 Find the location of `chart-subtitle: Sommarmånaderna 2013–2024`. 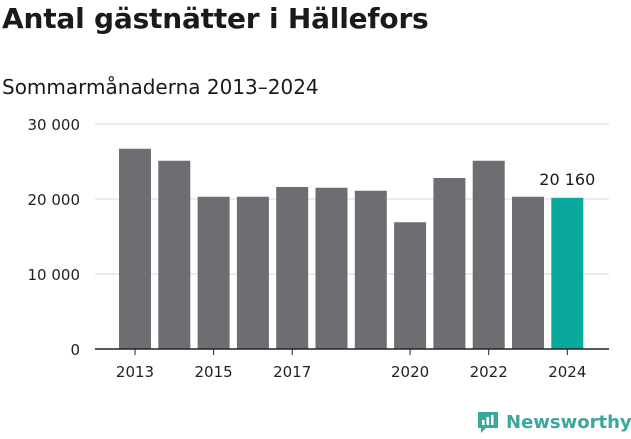

chart-subtitle: Sommarmånaderna 2013–2024 is located at coordinates (160, 87).